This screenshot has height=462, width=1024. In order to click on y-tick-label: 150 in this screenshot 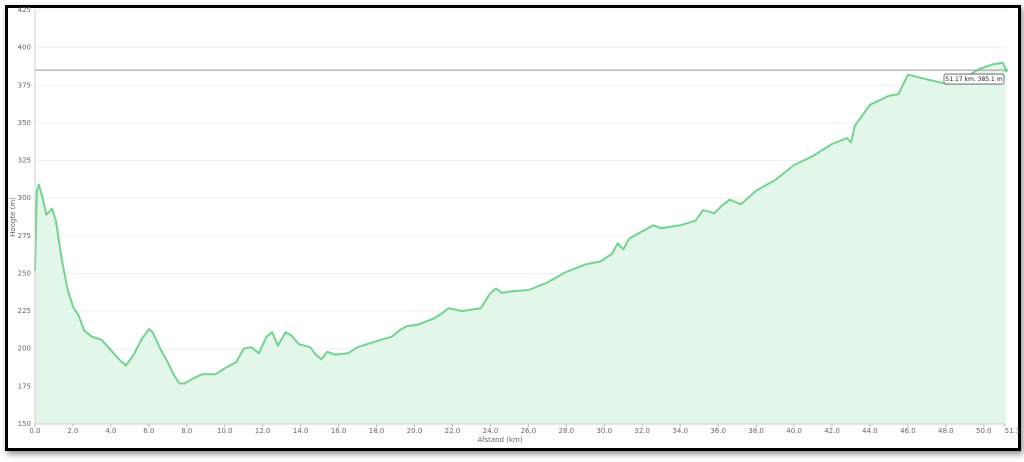, I will do `click(24, 424)`.